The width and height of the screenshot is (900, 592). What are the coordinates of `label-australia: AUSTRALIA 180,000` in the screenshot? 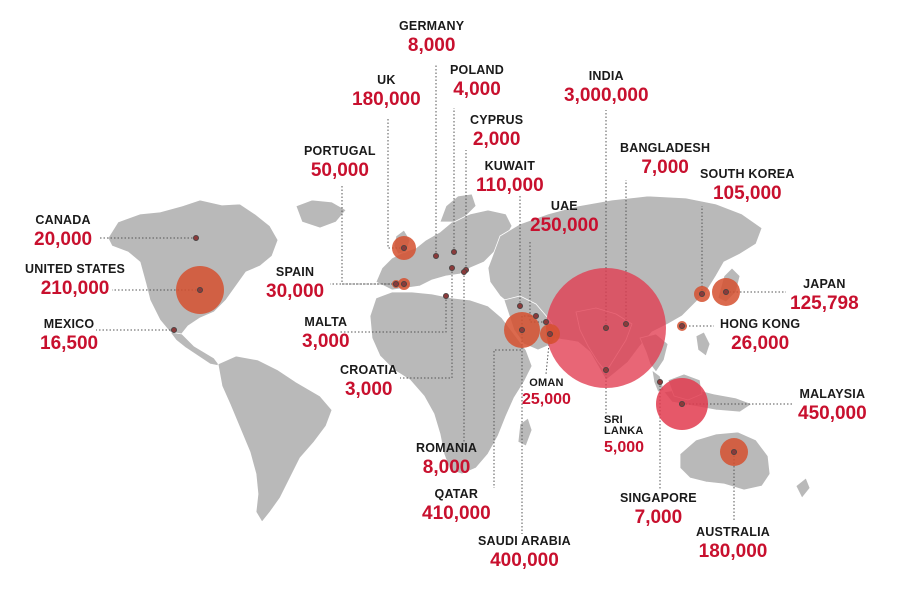 It's located at (733, 543).